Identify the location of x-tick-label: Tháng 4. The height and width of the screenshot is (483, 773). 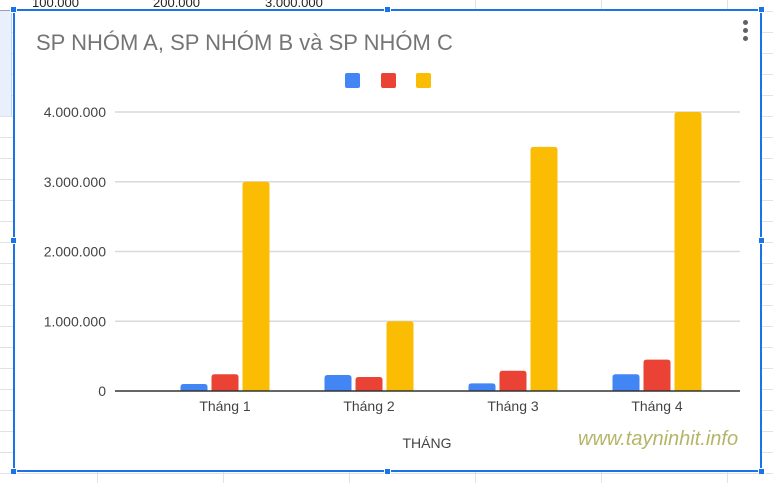
(657, 406).